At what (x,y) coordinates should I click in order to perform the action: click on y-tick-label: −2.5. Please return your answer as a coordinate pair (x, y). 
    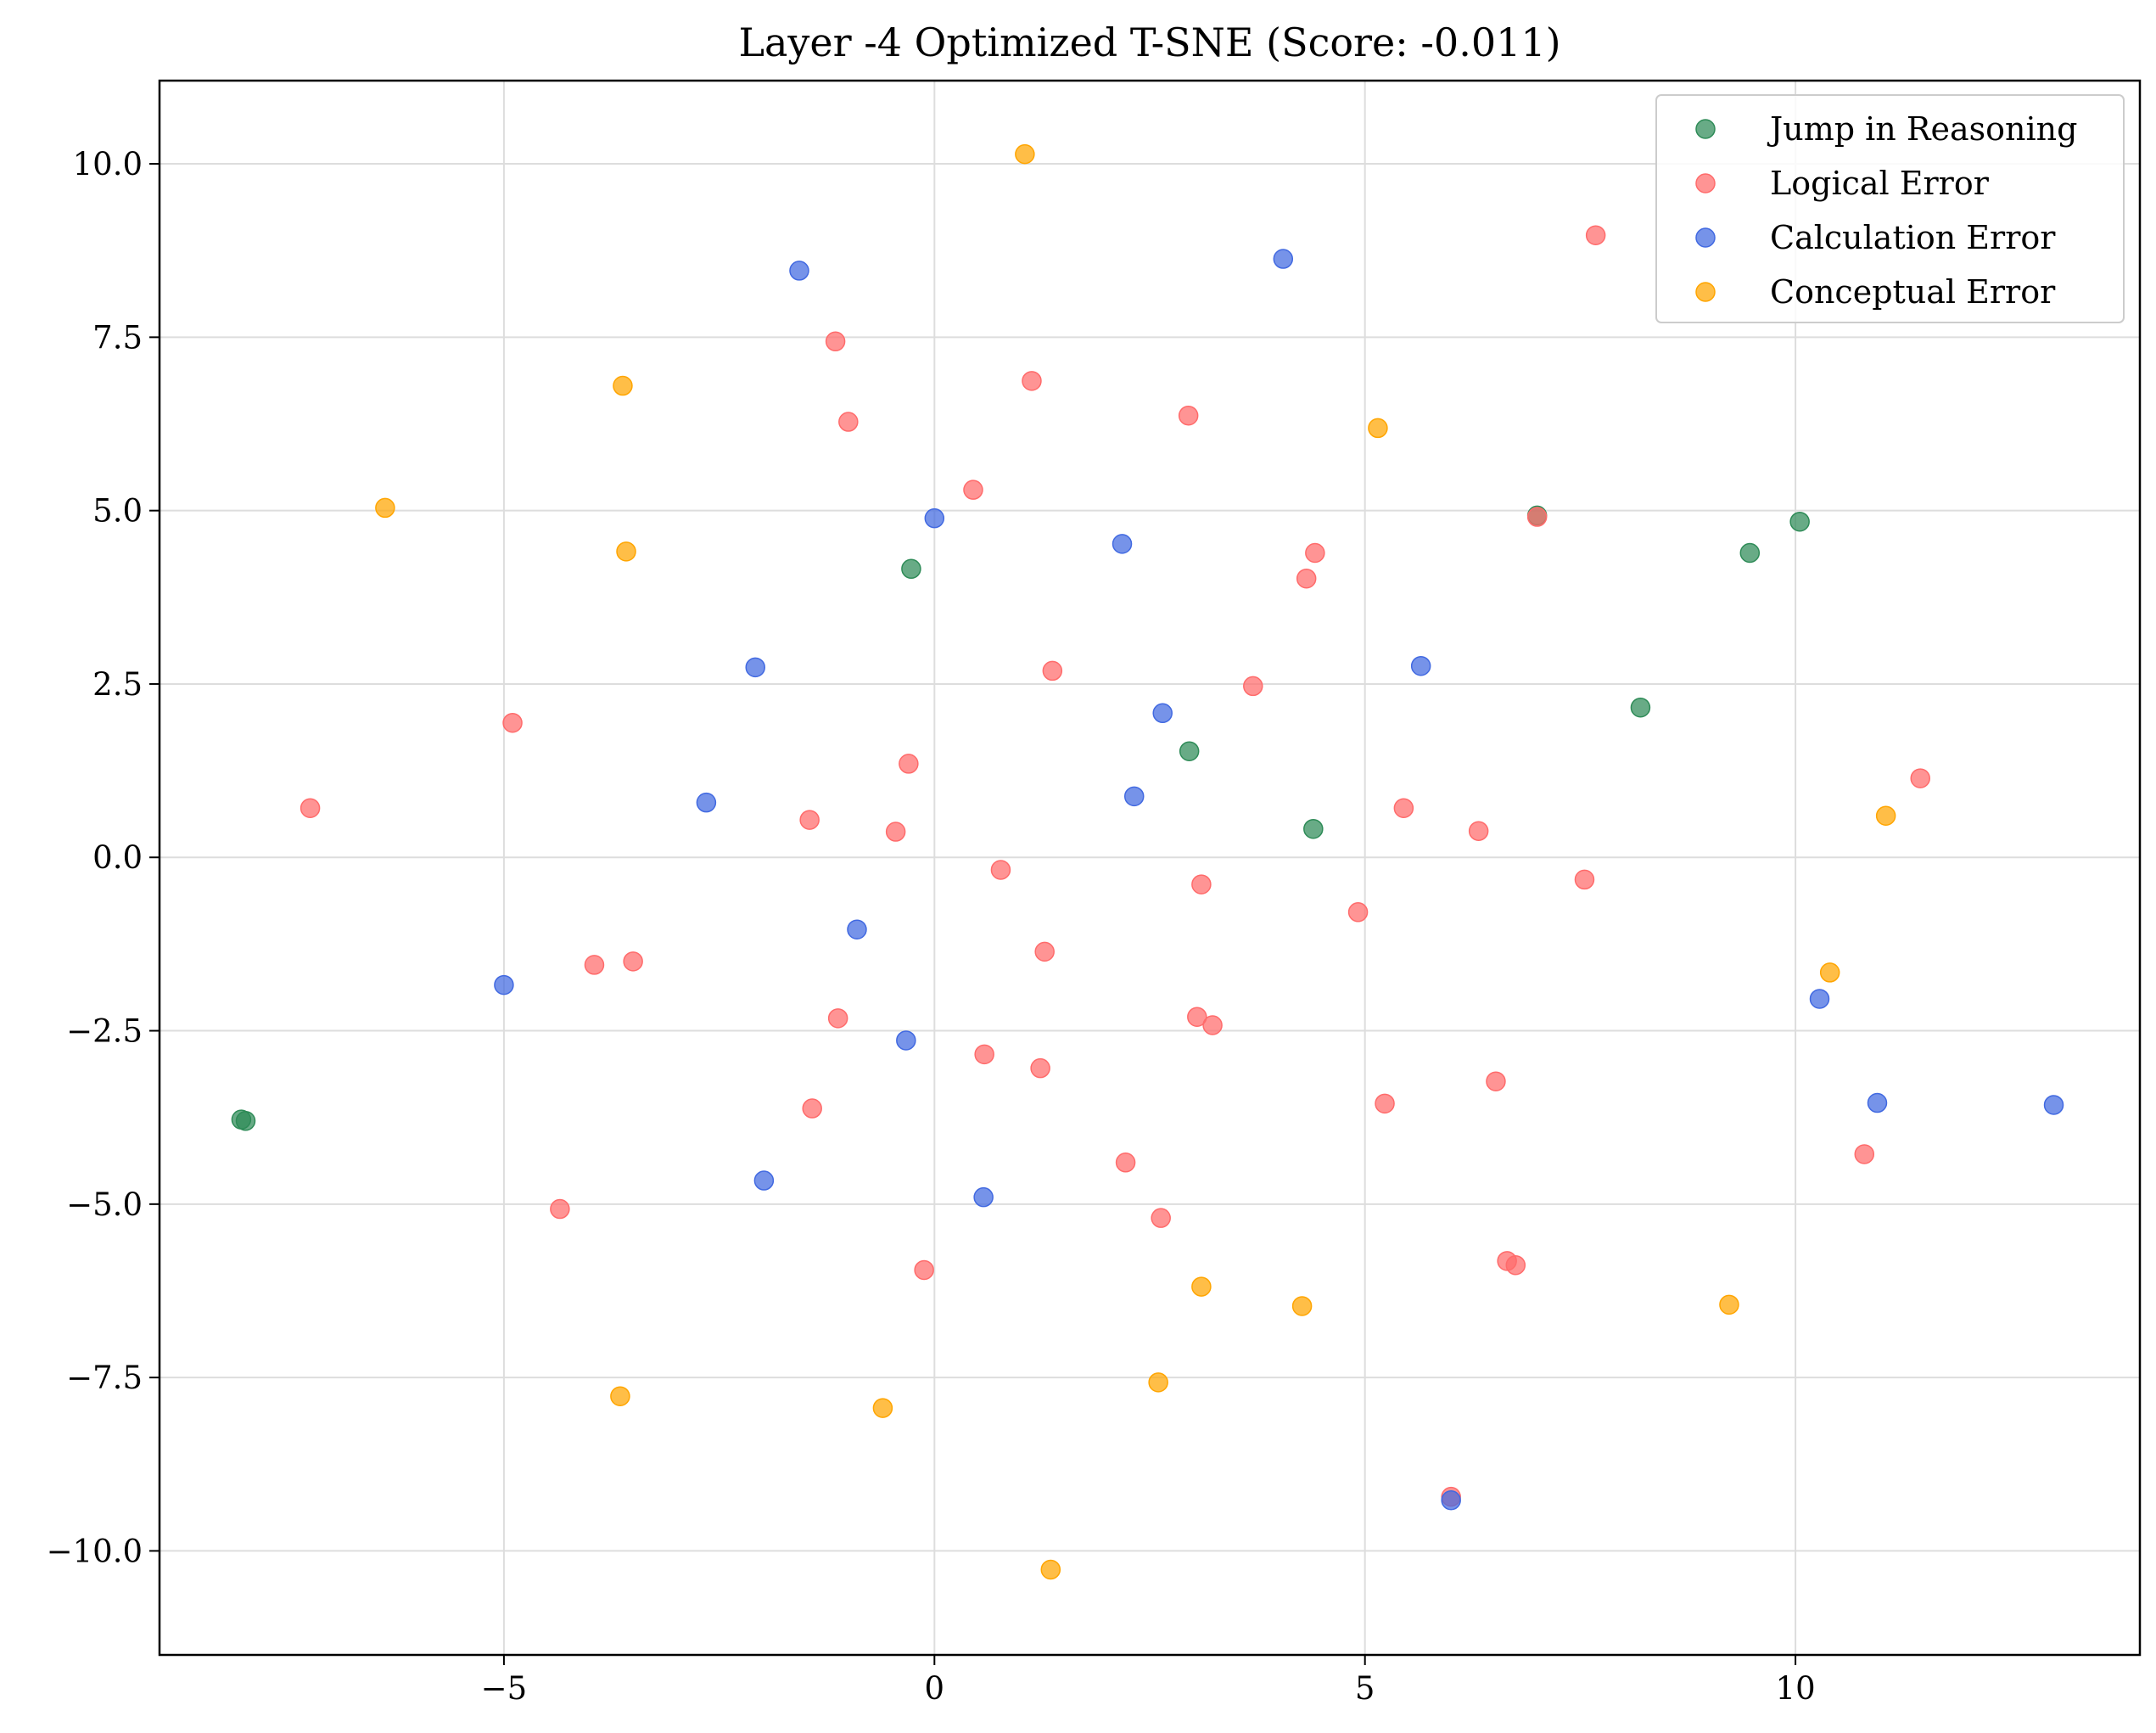
    Looking at the image, I should click on (105, 1031).